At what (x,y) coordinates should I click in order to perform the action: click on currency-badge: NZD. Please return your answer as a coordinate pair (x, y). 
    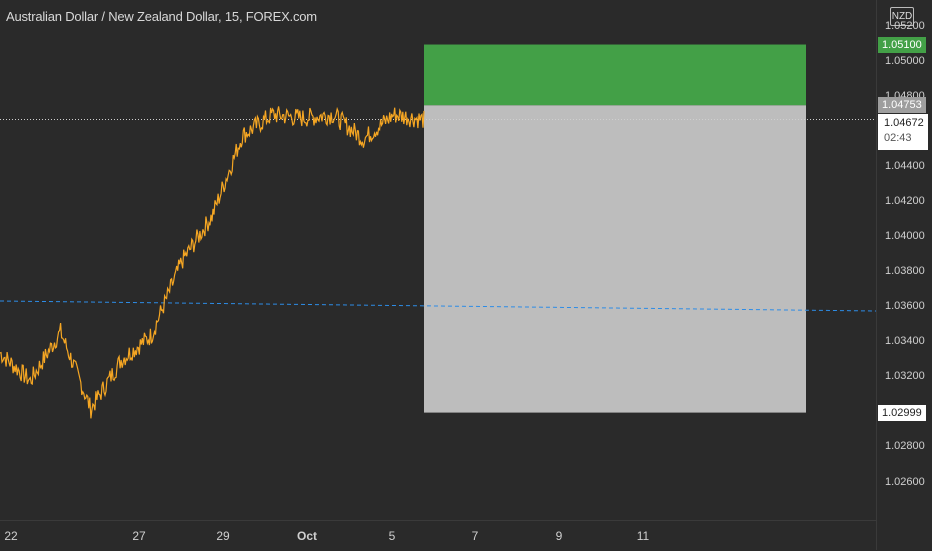
    Looking at the image, I should click on (902, 16).